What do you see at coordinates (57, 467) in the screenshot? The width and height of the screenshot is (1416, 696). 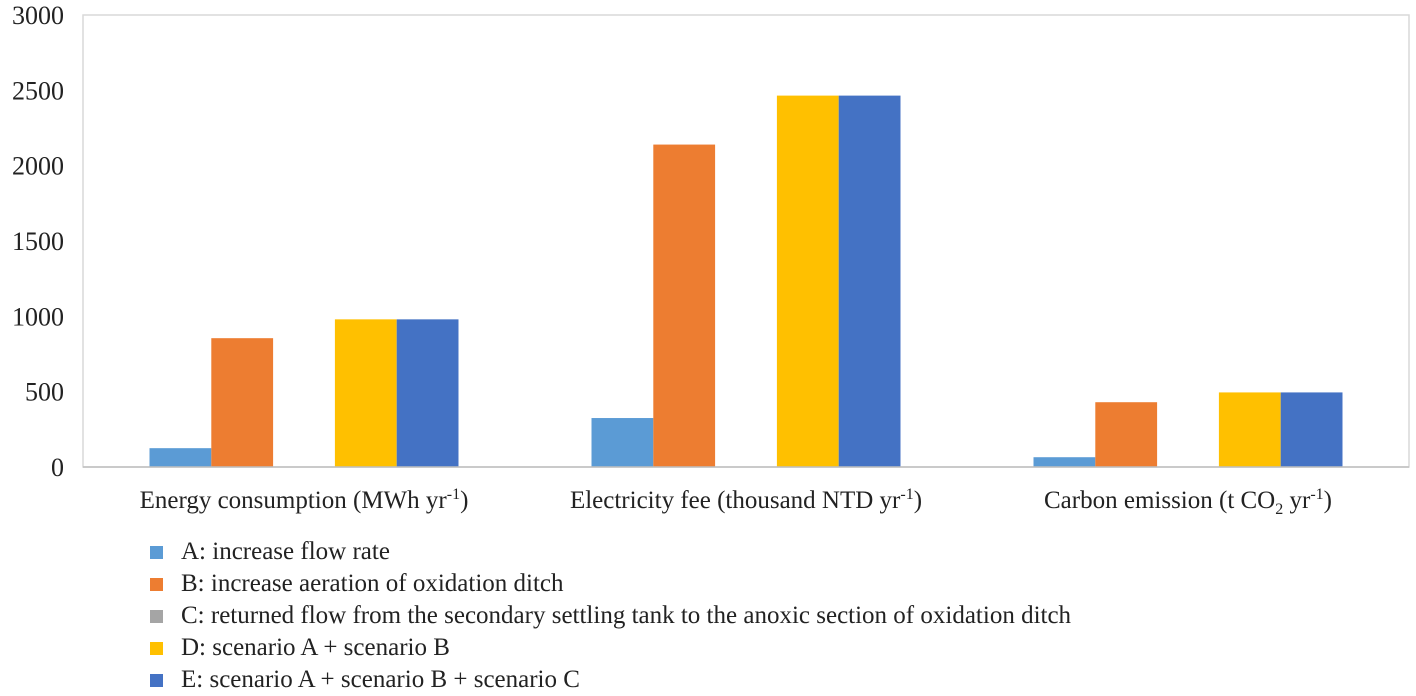 I see `y-tick-label: 0` at bounding box center [57, 467].